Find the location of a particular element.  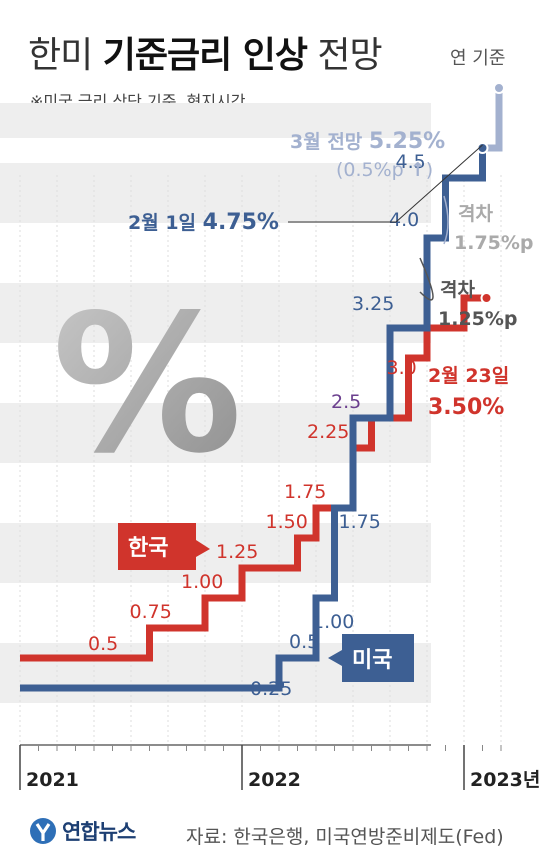

gap-projection-value: 1.75%p is located at coordinates (494, 243).